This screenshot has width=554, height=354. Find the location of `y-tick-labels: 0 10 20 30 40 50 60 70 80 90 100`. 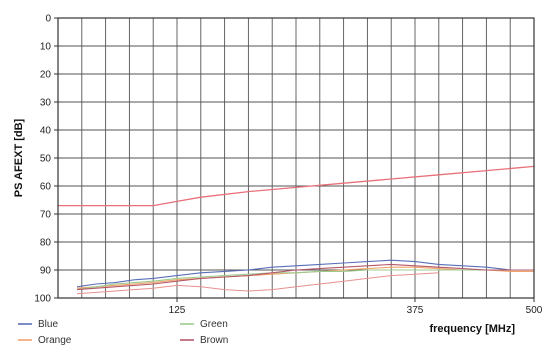

y-tick-labels: 0 10 20 30 40 50 60 70 80 90 100 is located at coordinates (46, 159).